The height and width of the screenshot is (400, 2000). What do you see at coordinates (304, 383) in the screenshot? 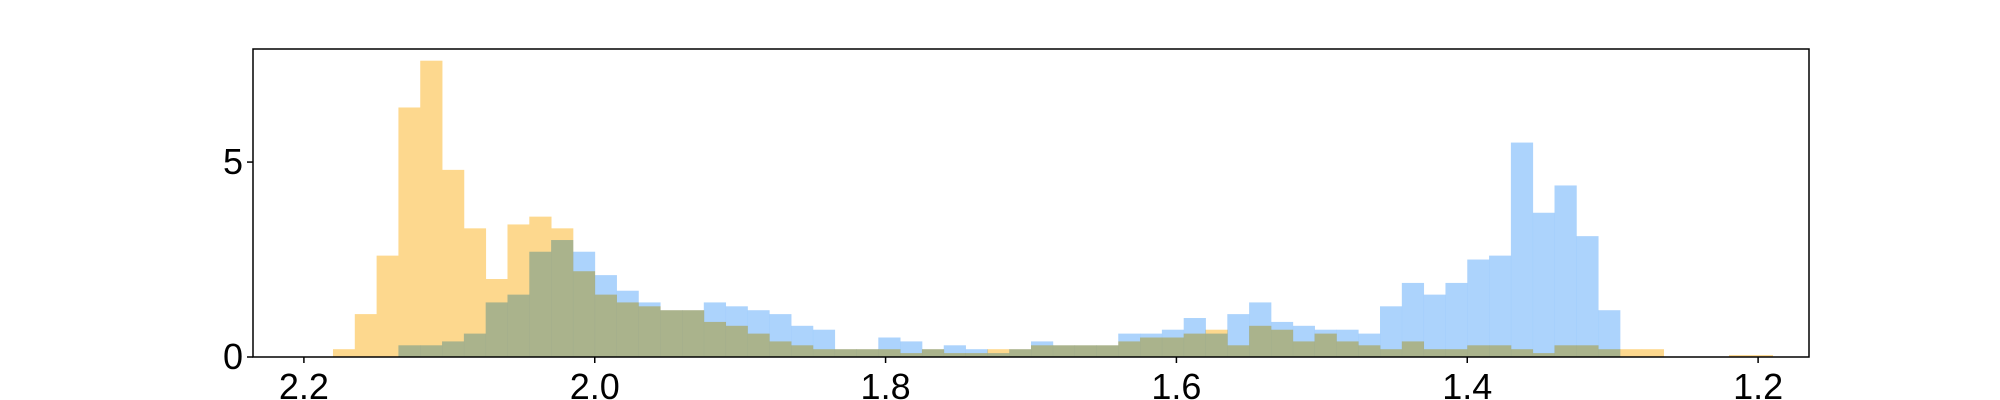
I see `x-tick-label: 2.2` at bounding box center [304, 383].